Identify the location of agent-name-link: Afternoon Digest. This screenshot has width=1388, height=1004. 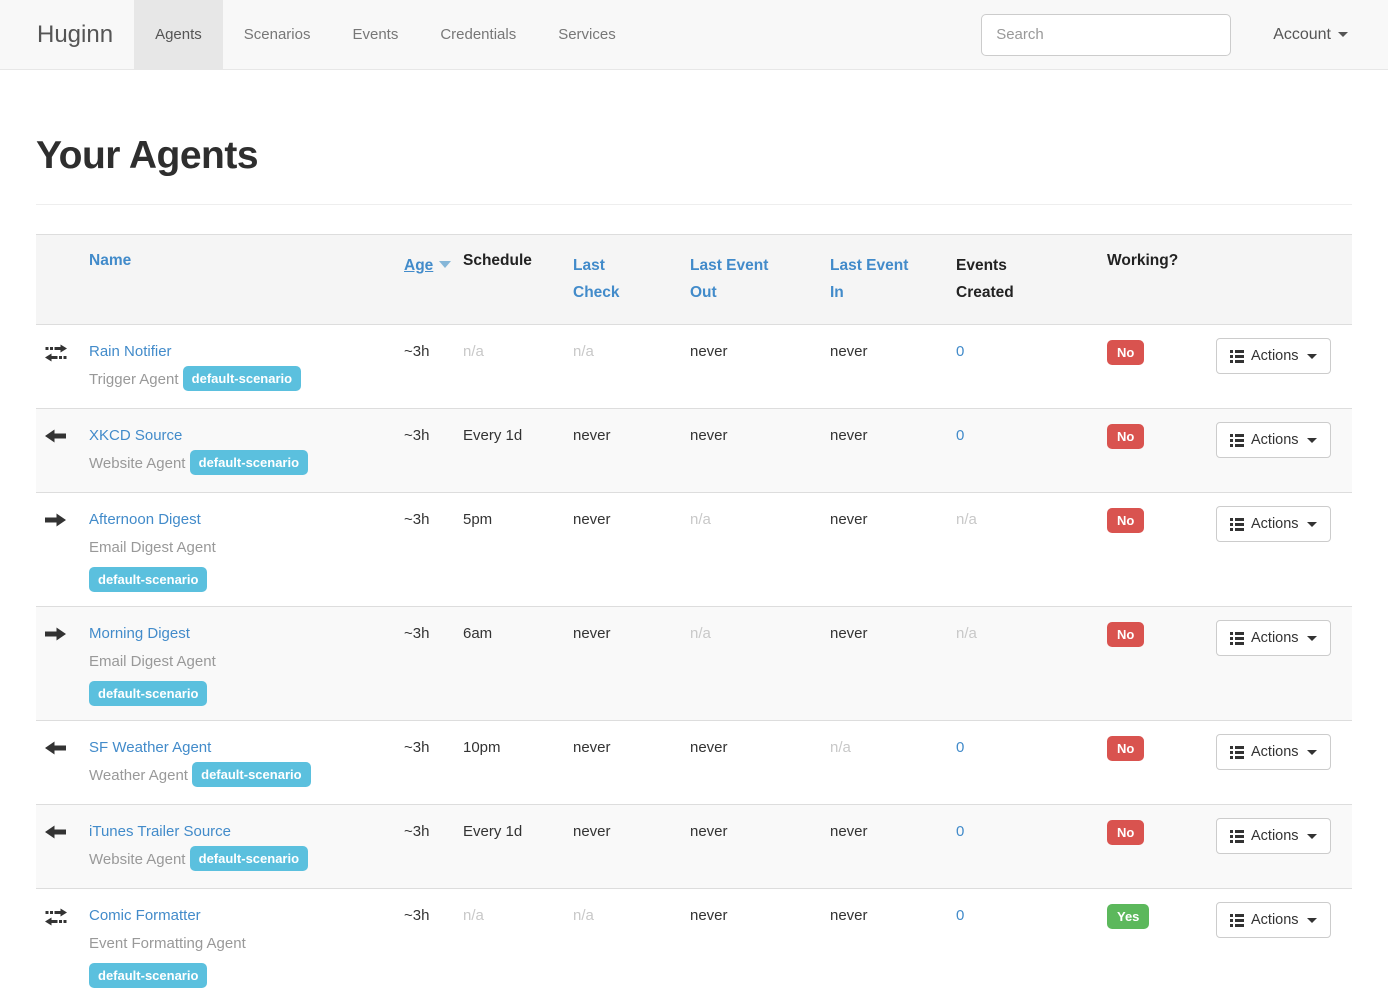
(145, 519).